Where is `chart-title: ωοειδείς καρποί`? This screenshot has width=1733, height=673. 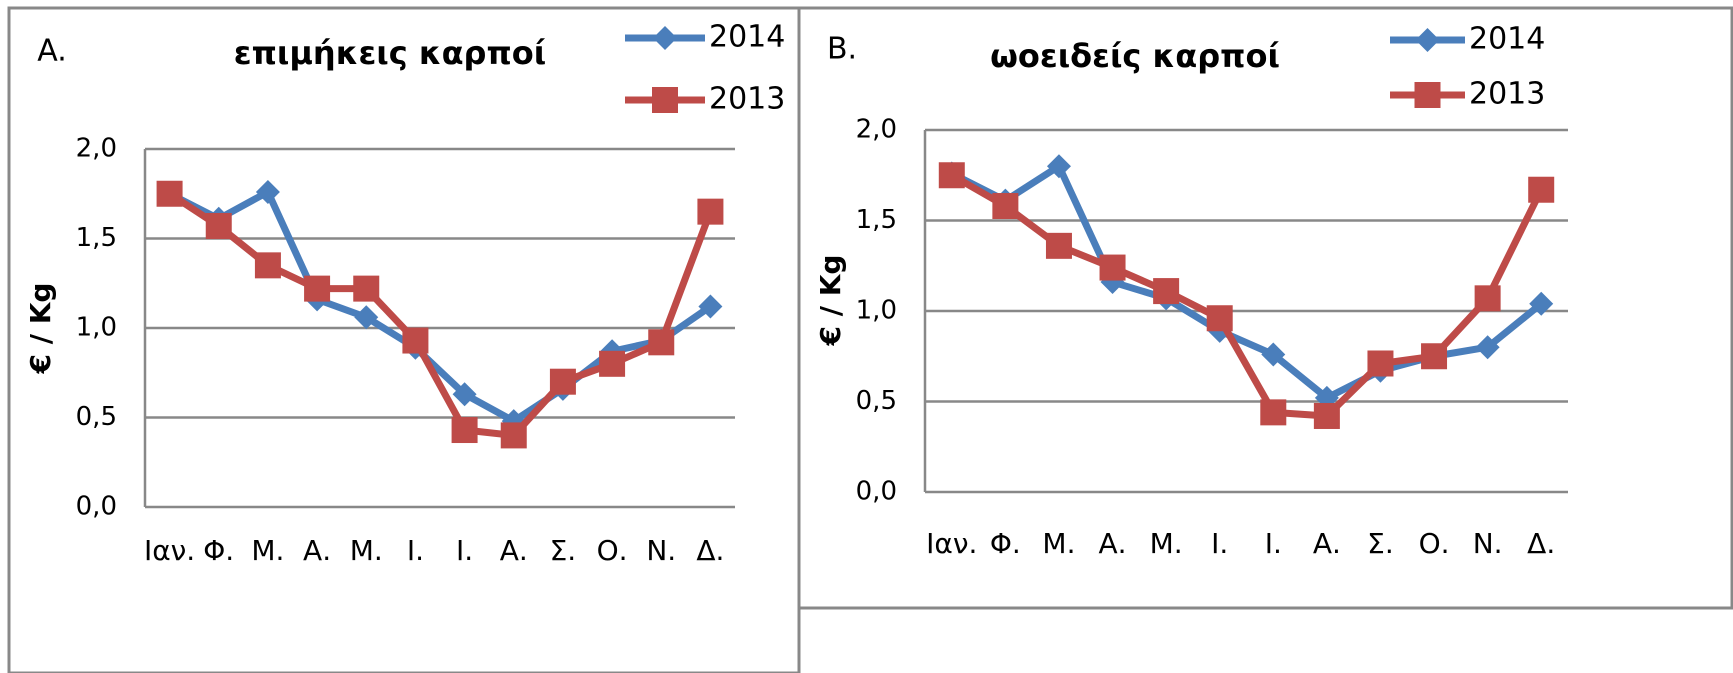 chart-title: ωοειδείς καρποί is located at coordinates (1135, 56).